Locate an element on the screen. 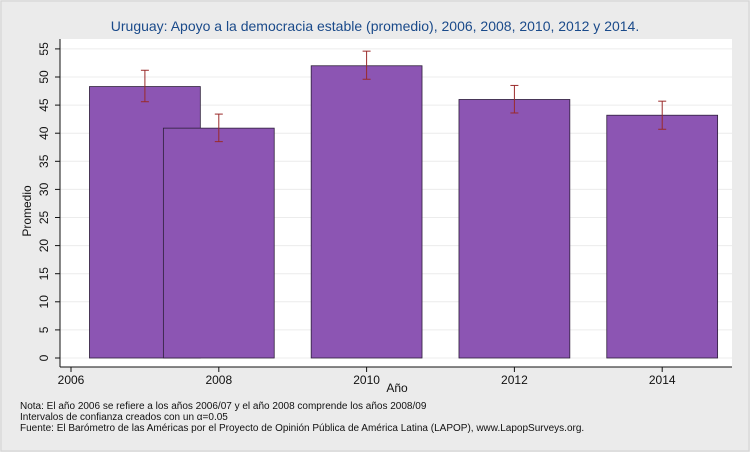 Image resolution: width=750 pixels, height=452 pixels. x-tick-label: 2008 is located at coordinates (218, 380).